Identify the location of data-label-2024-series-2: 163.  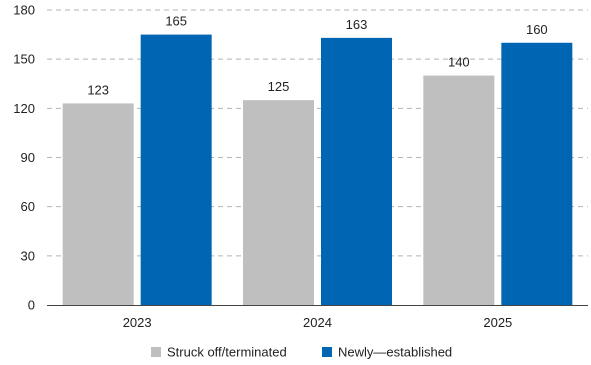
(357, 24).